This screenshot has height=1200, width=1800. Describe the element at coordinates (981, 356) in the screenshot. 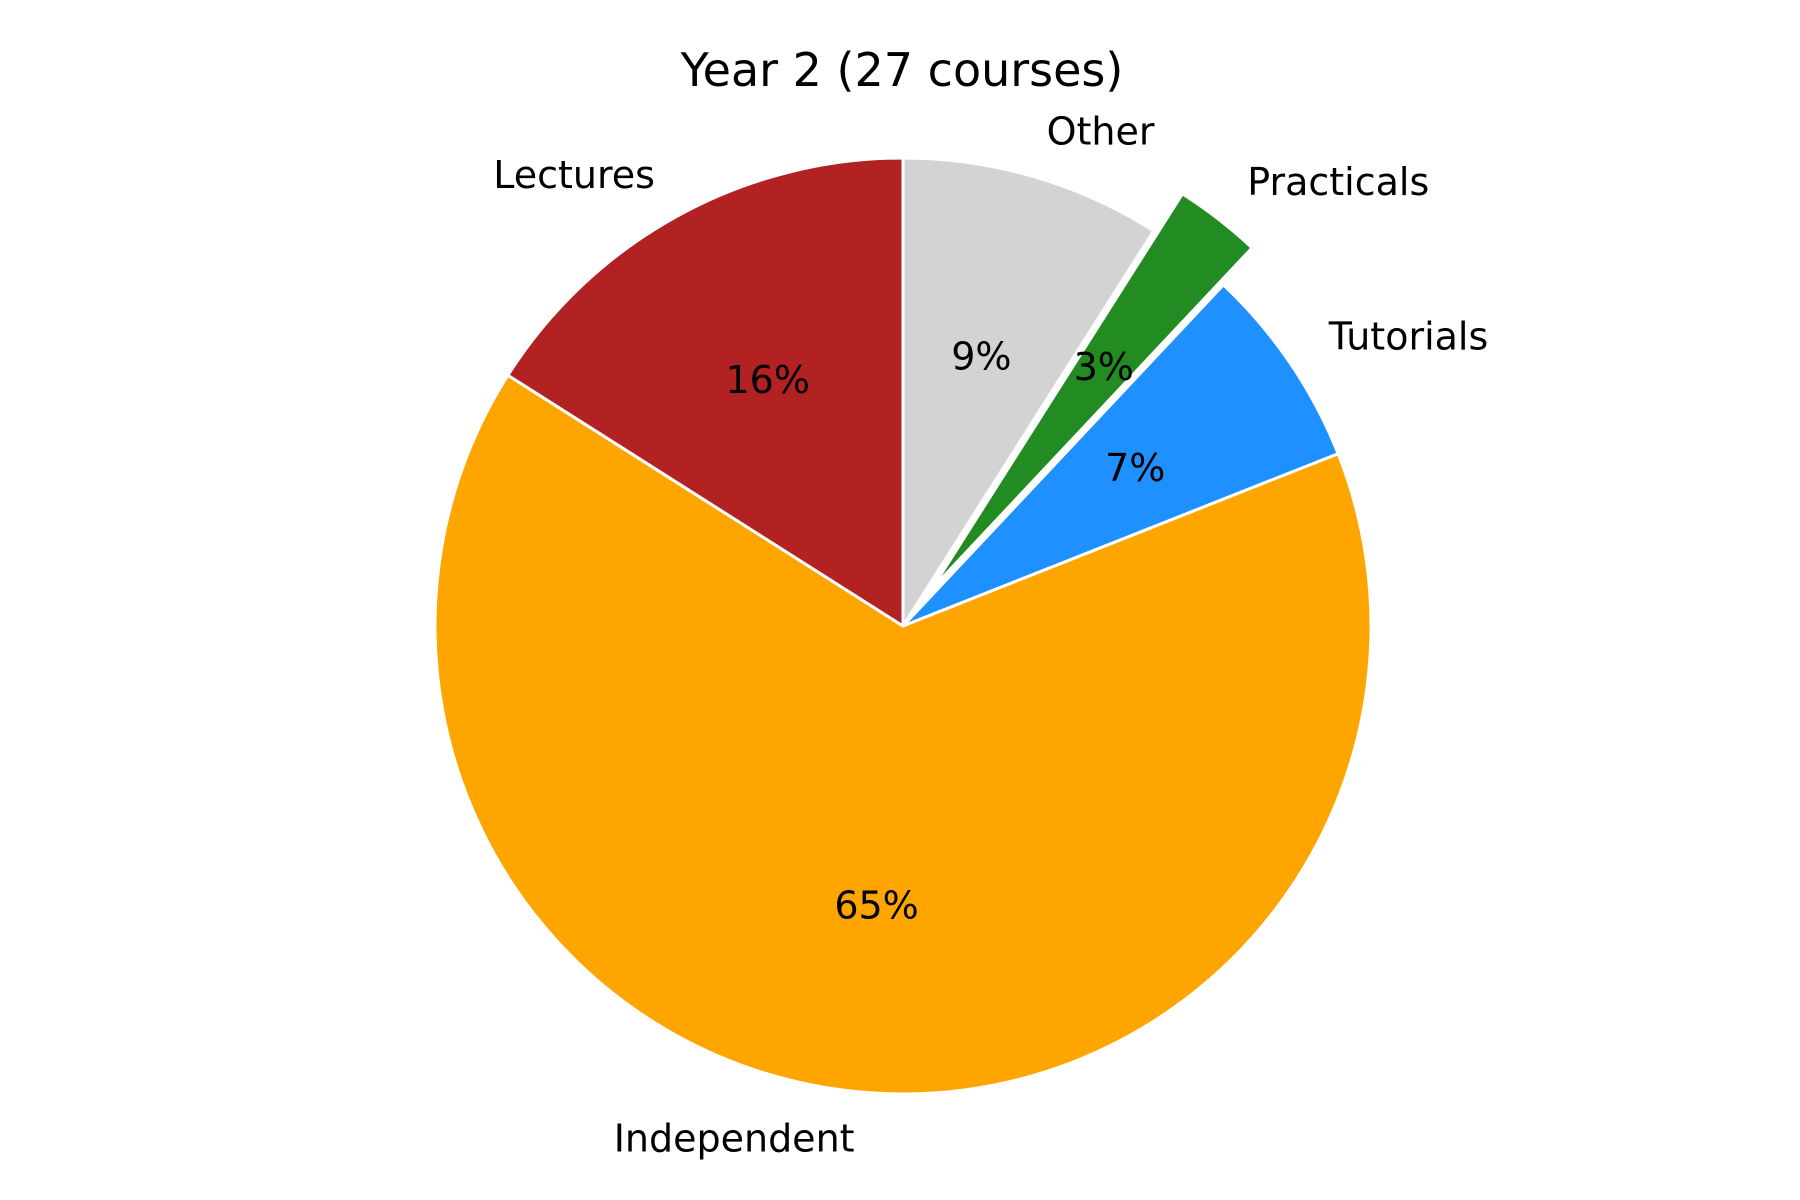

I see `slice-pct-other: 9%` at that location.